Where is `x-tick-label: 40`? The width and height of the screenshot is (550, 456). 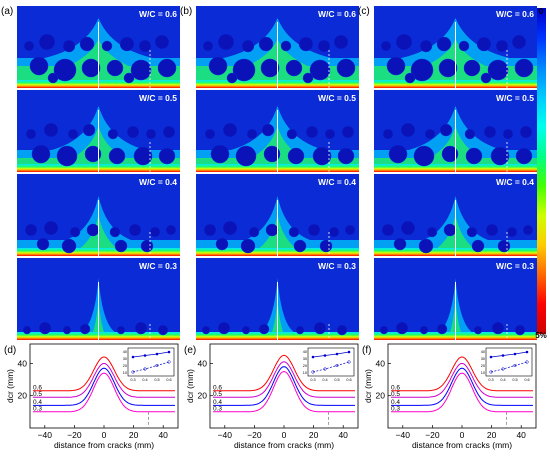 x-tick-label: 40 is located at coordinates (343, 435).